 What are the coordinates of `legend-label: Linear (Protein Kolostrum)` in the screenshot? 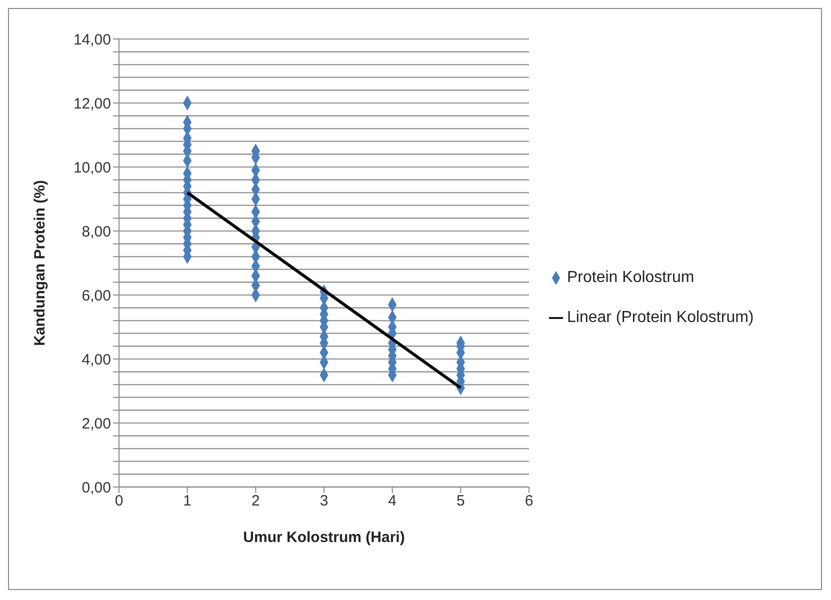 It's located at (660, 317).